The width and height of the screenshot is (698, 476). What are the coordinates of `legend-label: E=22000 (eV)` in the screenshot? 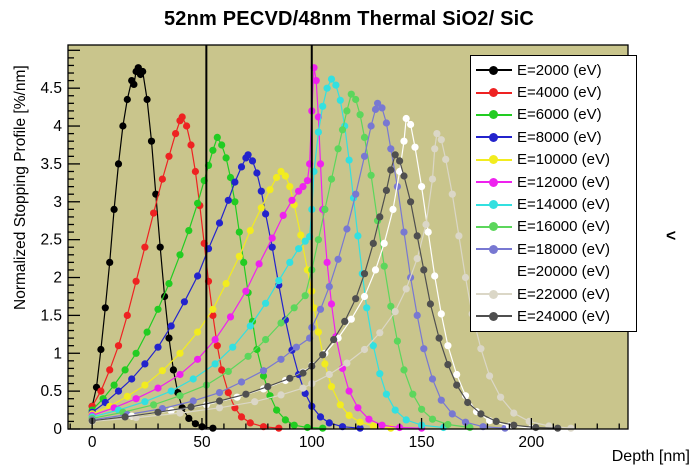 It's located at (563, 294).